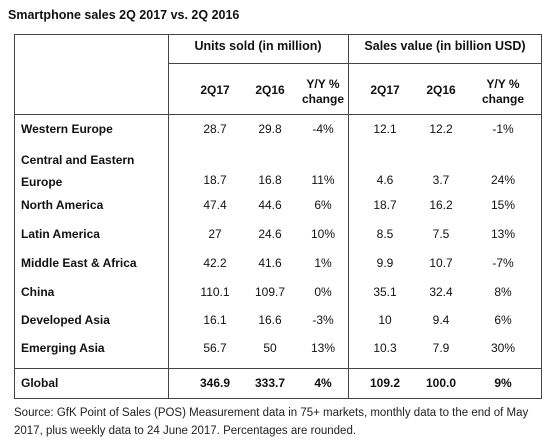  Describe the element at coordinates (441, 292) in the screenshot. I see `table-cell: 32.4` at that location.